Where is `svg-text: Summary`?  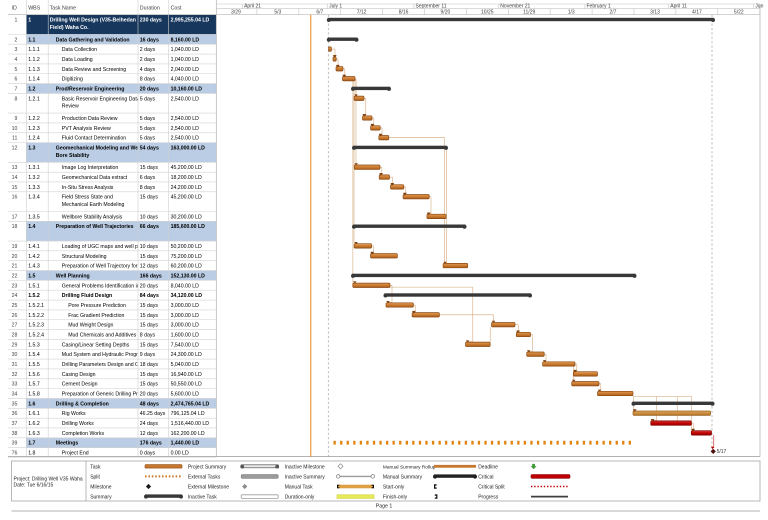 svg-text: Summary is located at coordinates (101, 498).